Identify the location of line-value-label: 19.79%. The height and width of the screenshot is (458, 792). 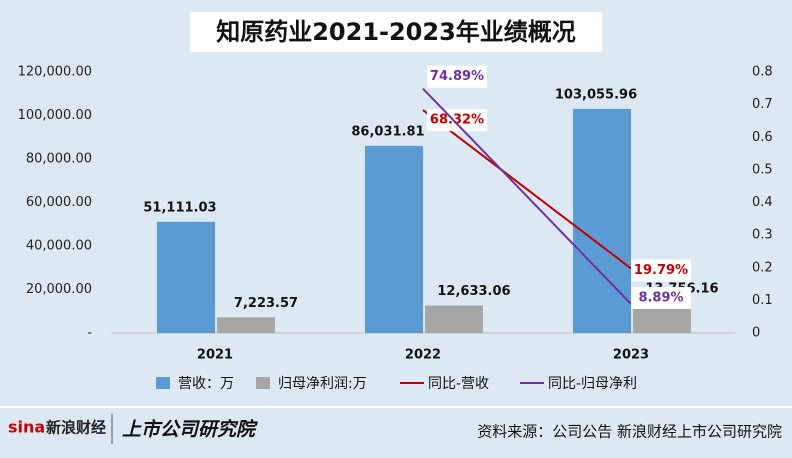
(661, 270).